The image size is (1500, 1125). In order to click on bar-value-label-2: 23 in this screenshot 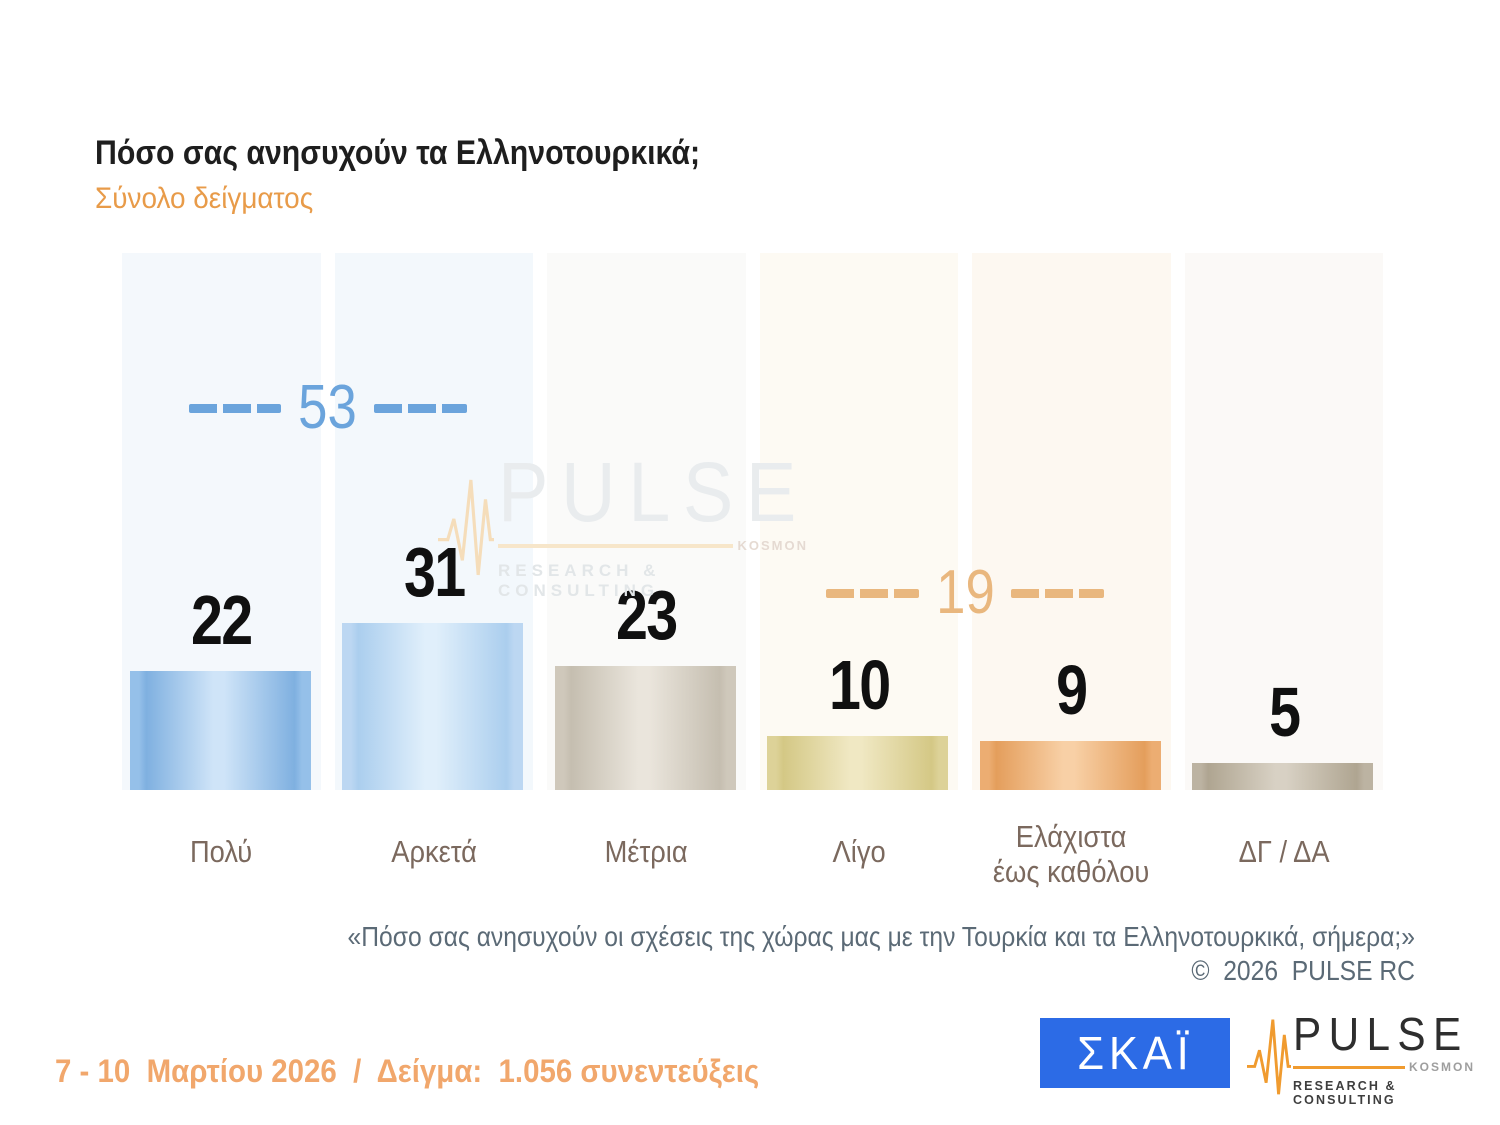, I will do `click(646, 615)`.